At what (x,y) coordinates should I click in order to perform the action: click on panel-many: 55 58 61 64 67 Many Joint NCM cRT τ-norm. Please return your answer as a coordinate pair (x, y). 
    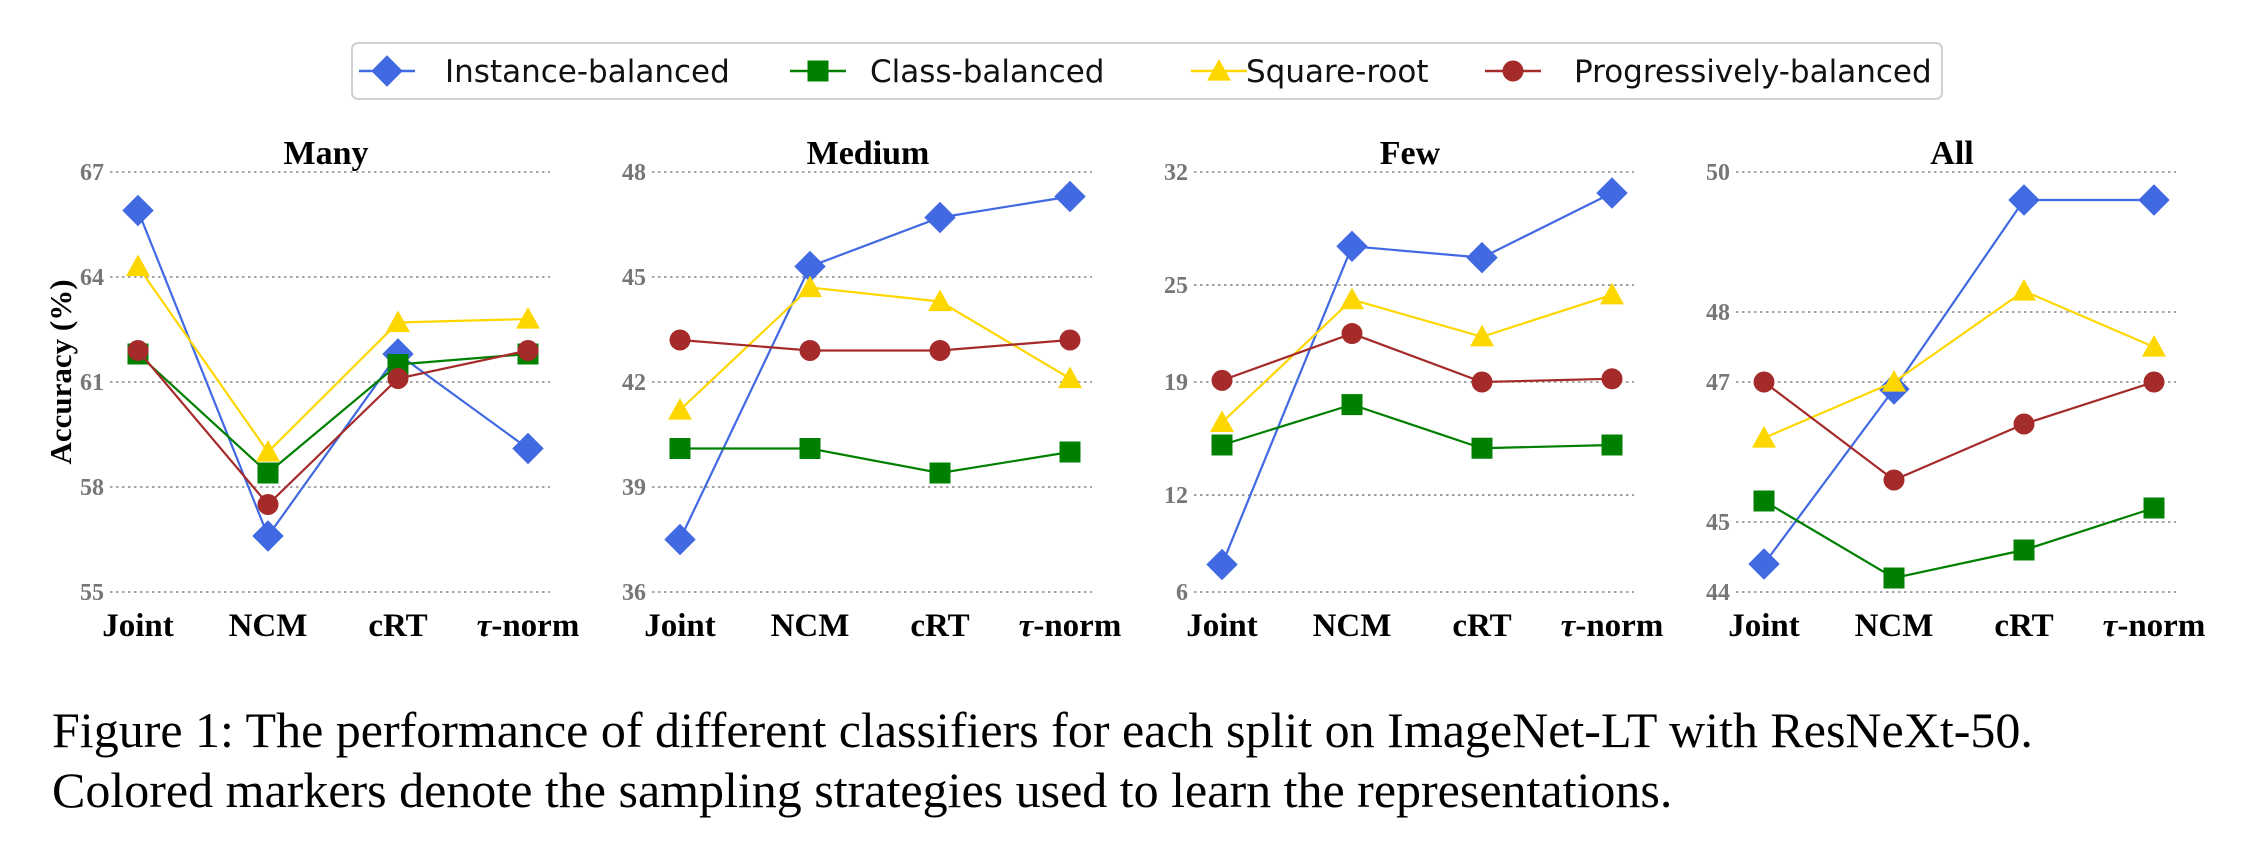
    Looking at the image, I should click on (329, 389).